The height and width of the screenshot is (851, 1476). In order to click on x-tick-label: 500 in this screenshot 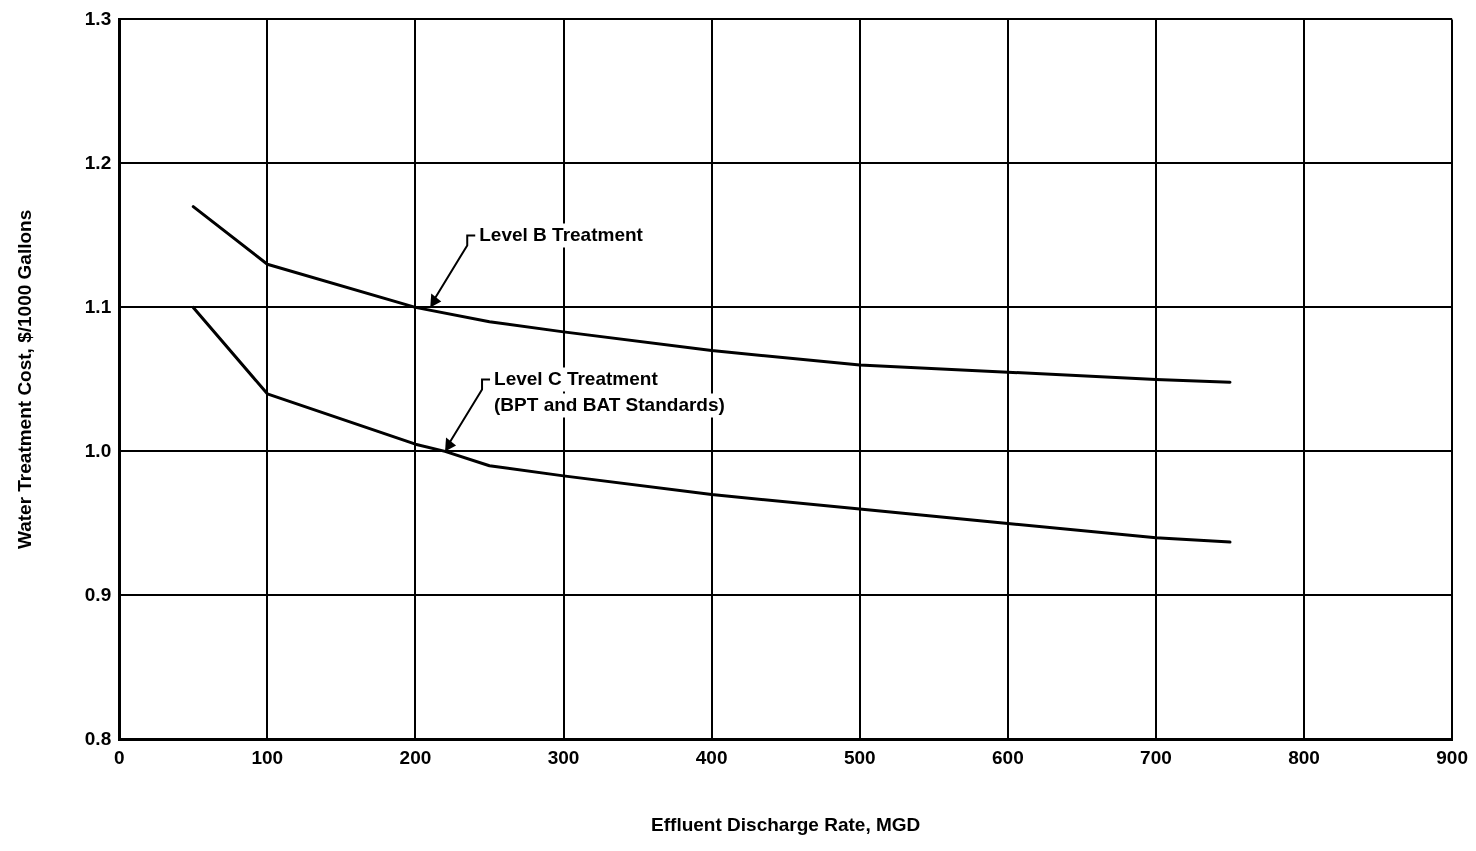, I will do `click(859, 758)`.